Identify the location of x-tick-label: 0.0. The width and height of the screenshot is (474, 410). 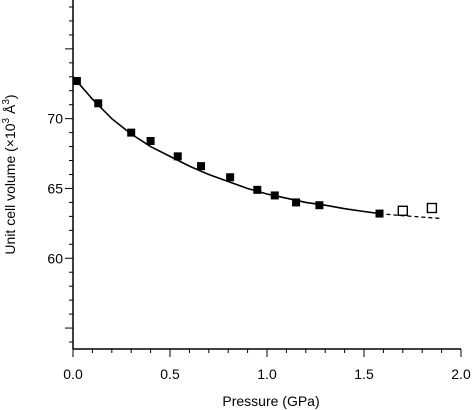
(73, 374).